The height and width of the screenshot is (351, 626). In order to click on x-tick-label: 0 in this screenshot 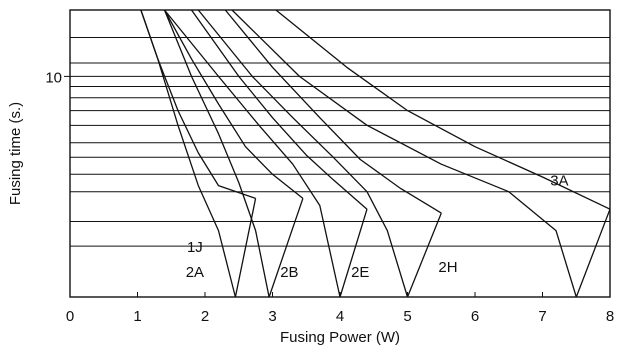, I will do `click(70, 316)`.